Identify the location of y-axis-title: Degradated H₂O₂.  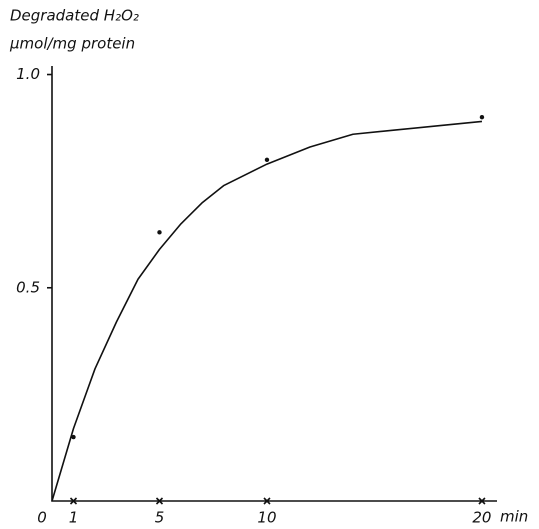
(74, 16).